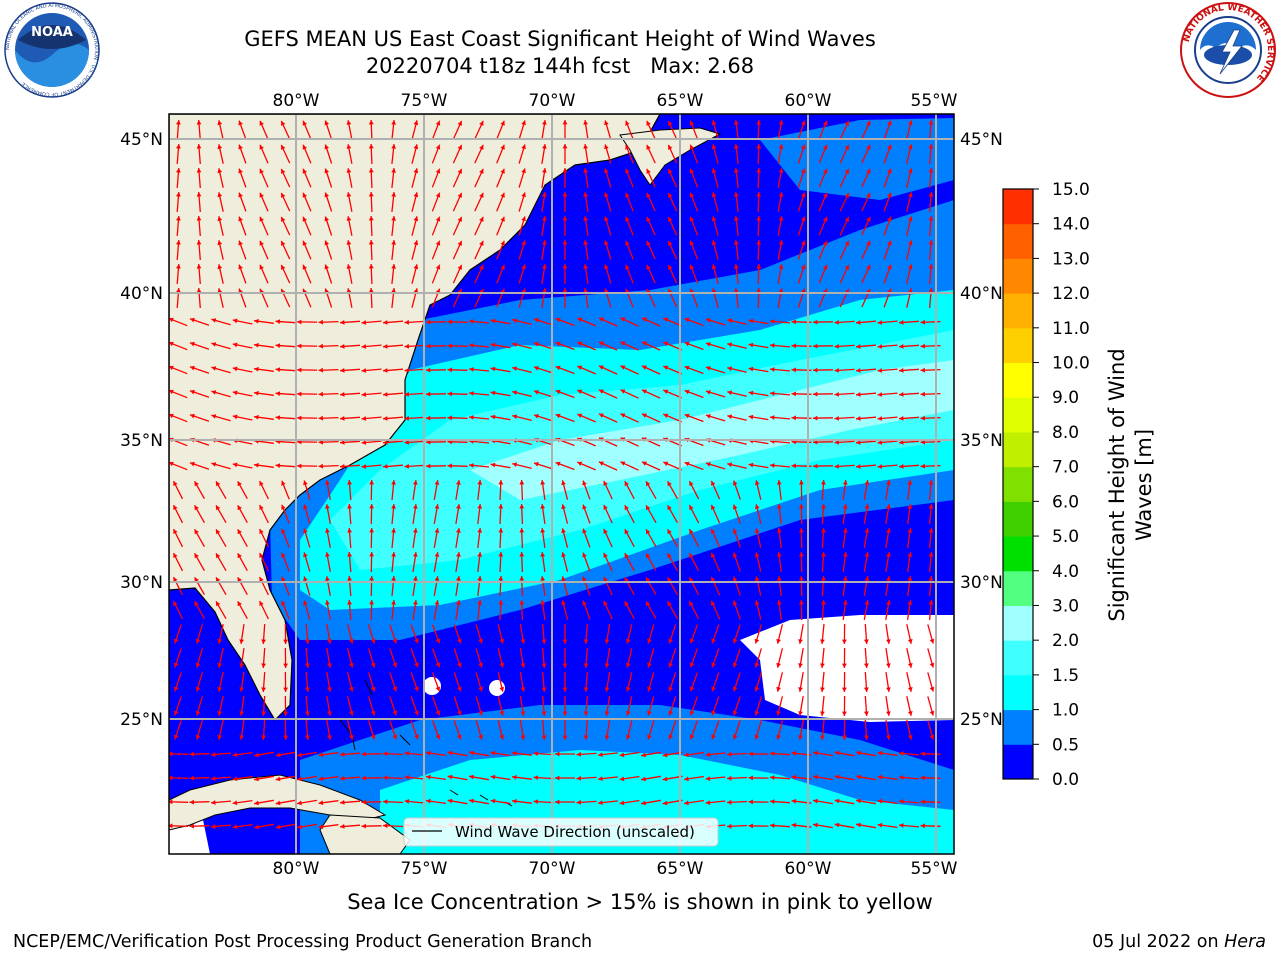 The width and height of the screenshot is (1280, 960). Describe the element at coordinates (1018, 484) in the screenshot. I see `colorbar-frame` at that location.